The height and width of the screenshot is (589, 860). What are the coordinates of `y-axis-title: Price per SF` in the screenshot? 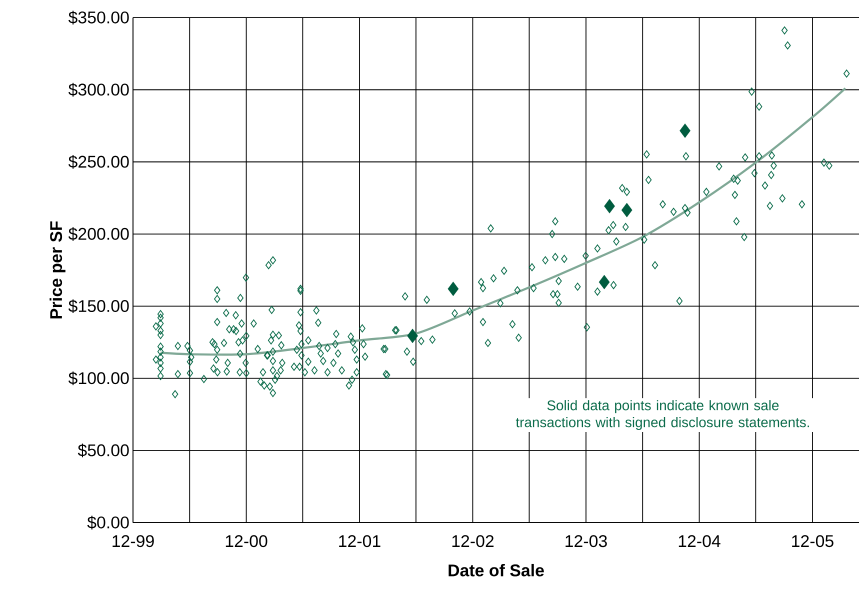 It's located at (58, 269).